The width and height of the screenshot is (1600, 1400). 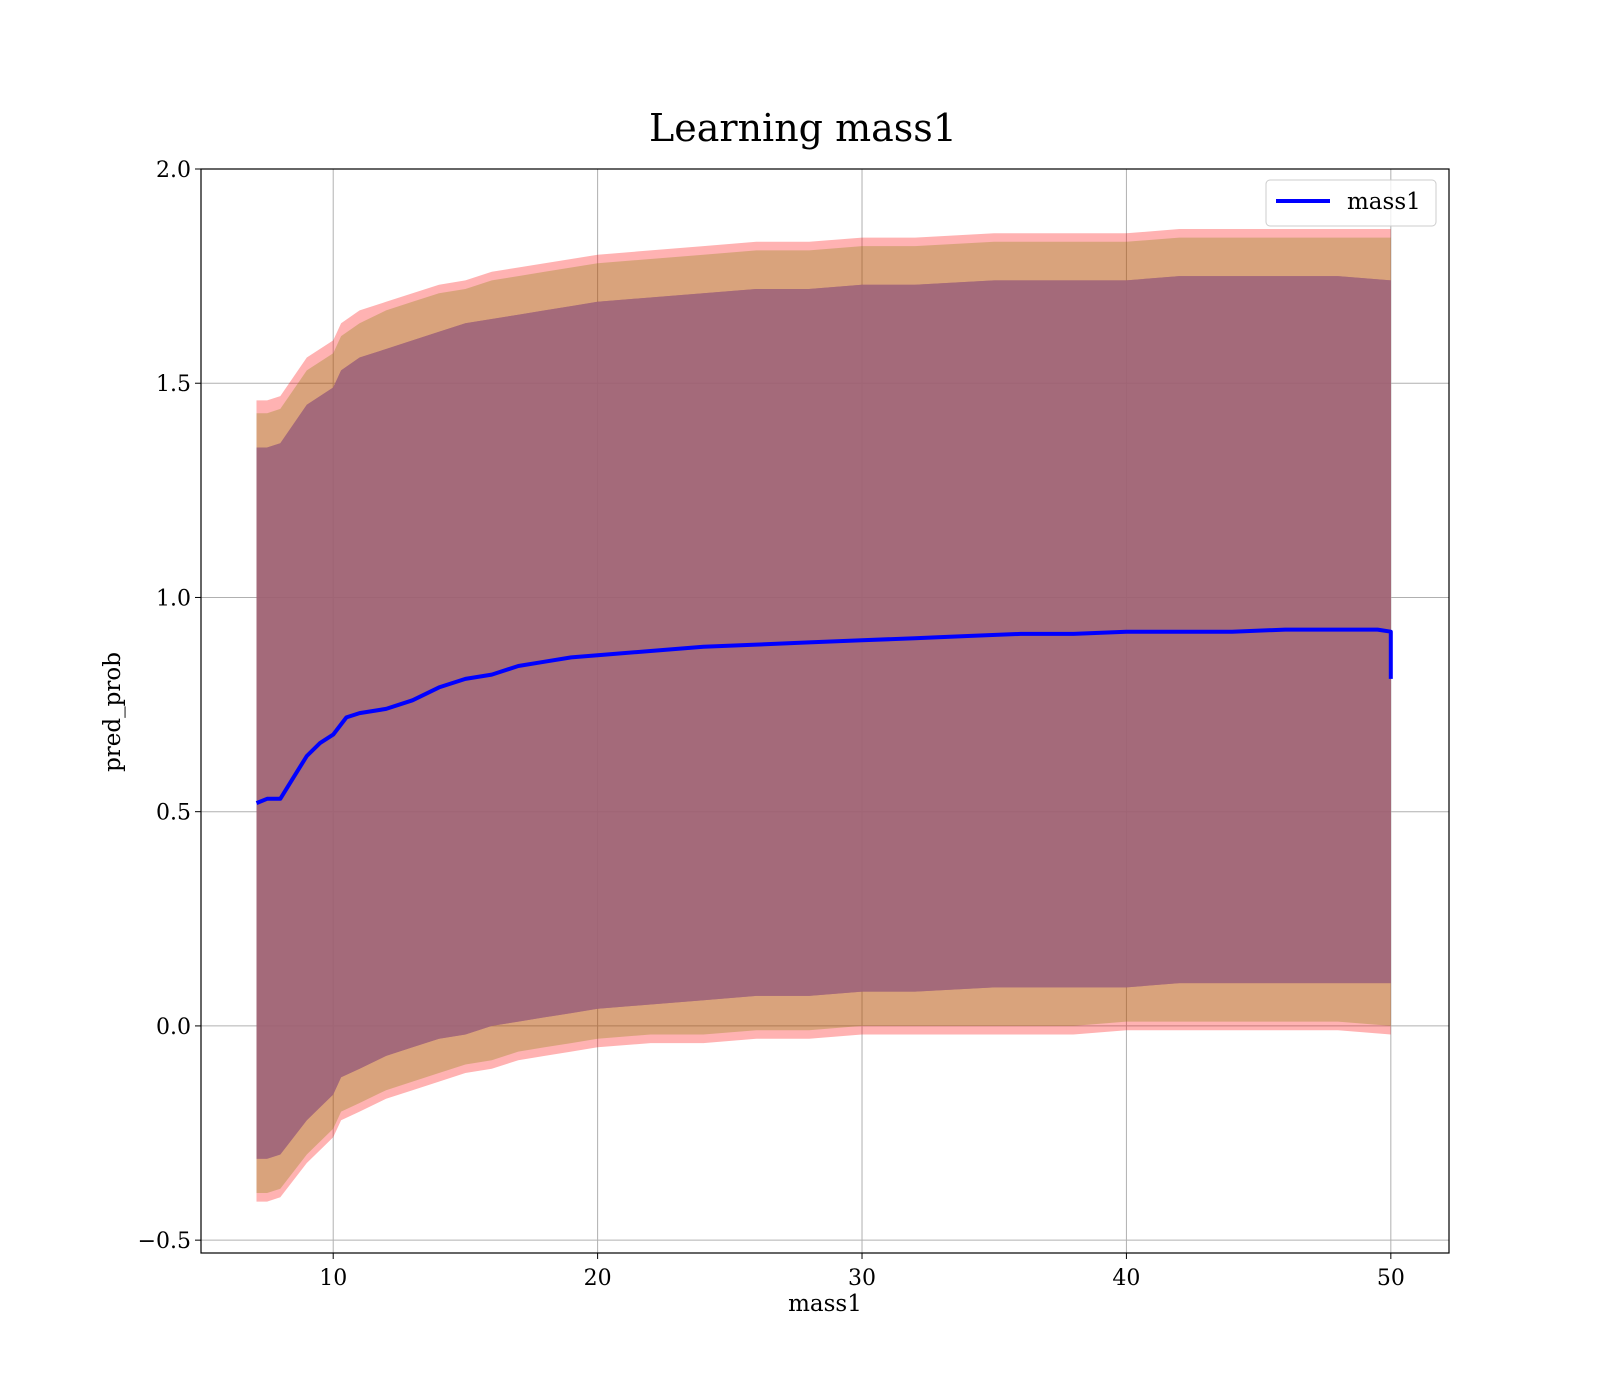 What do you see at coordinates (113, 712) in the screenshot?
I see `y-axis-label: pred_prob` at bounding box center [113, 712].